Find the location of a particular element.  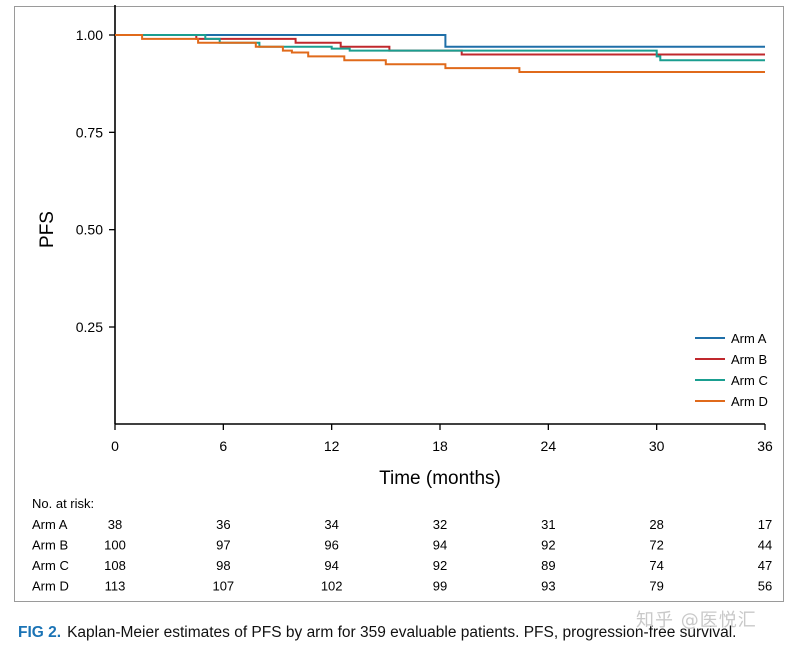

risk-count: 89 is located at coordinates (548, 565).